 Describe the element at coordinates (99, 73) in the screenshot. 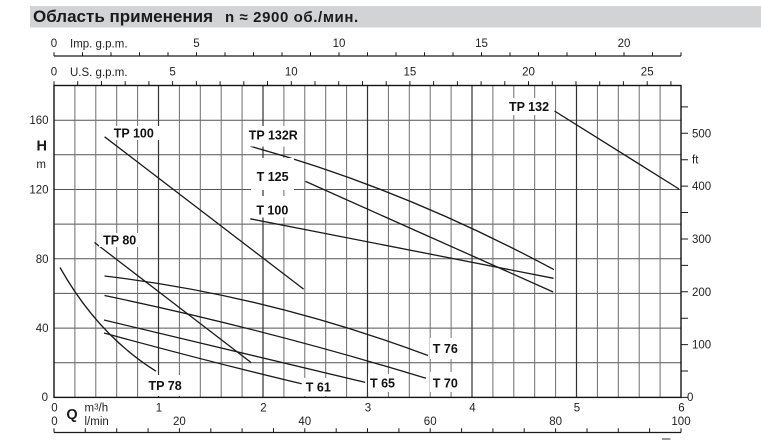

I see `svg-text: U.S. g.p.m.` at that location.